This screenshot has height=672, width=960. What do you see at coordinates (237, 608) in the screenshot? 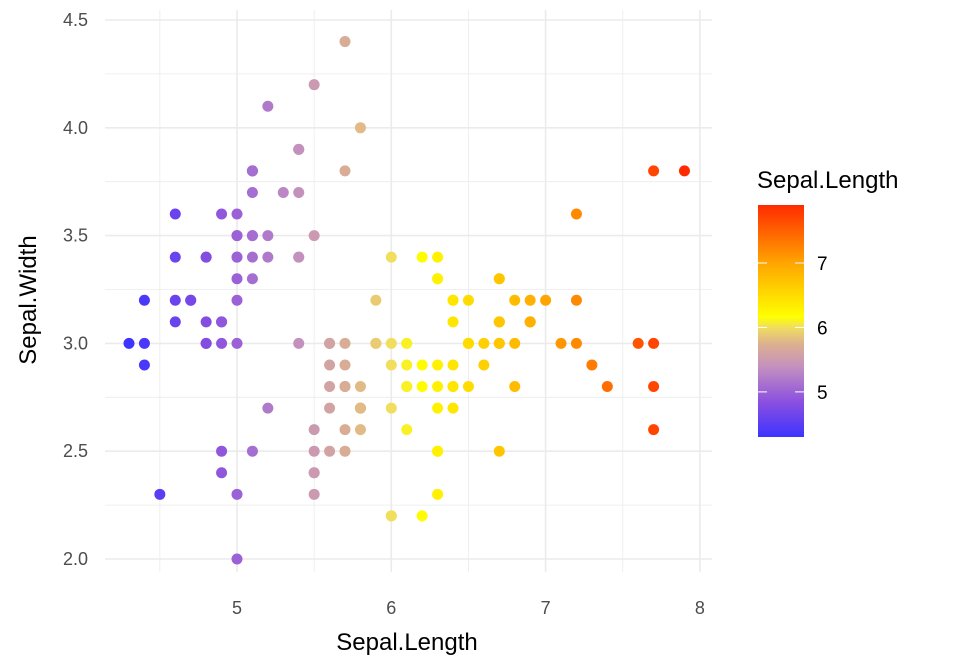
I see `x-tick-label: 5` at bounding box center [237, 608].